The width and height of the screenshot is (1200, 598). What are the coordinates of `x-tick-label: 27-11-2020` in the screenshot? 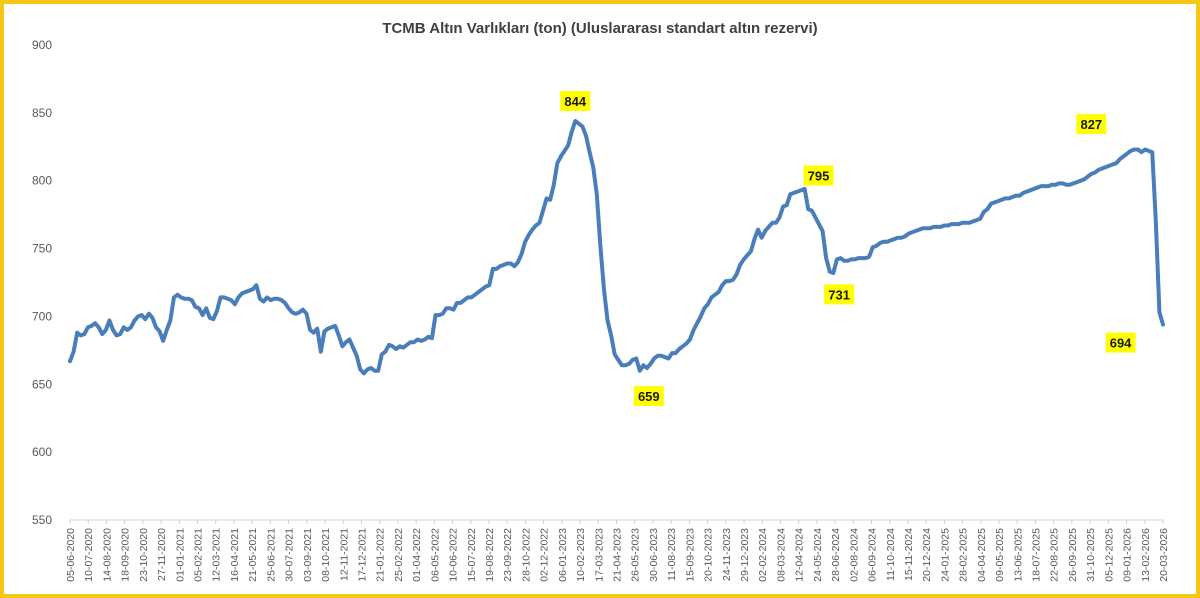 It's located at (162, 554).